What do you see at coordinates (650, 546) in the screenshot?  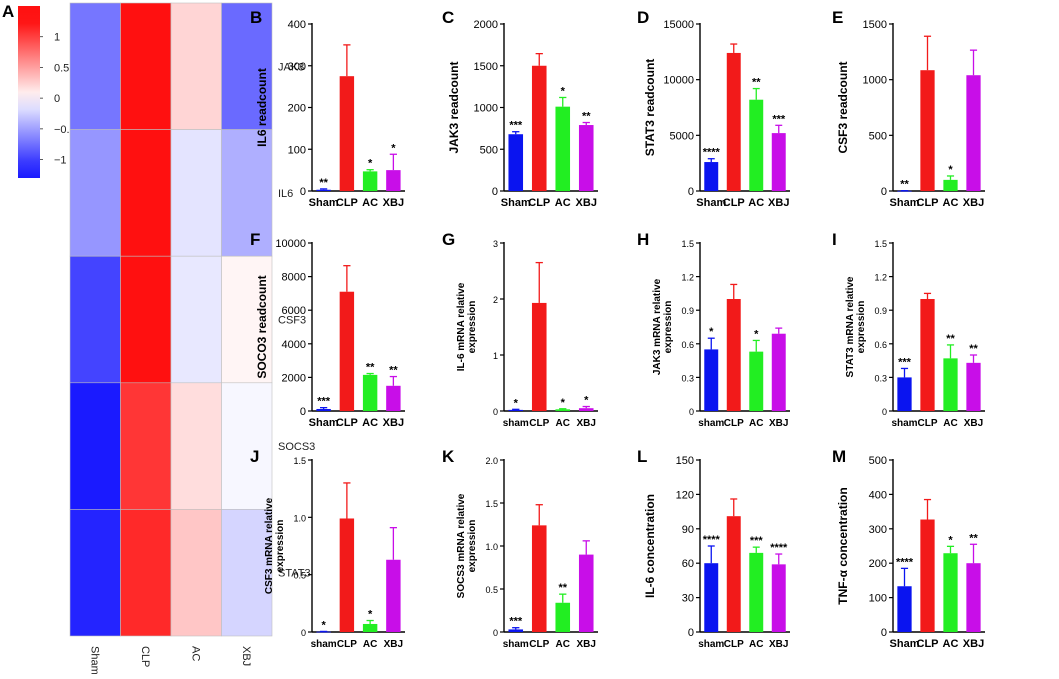 I see `y-axis-label: IL-6 concentration` at bounding box center [650, 546].